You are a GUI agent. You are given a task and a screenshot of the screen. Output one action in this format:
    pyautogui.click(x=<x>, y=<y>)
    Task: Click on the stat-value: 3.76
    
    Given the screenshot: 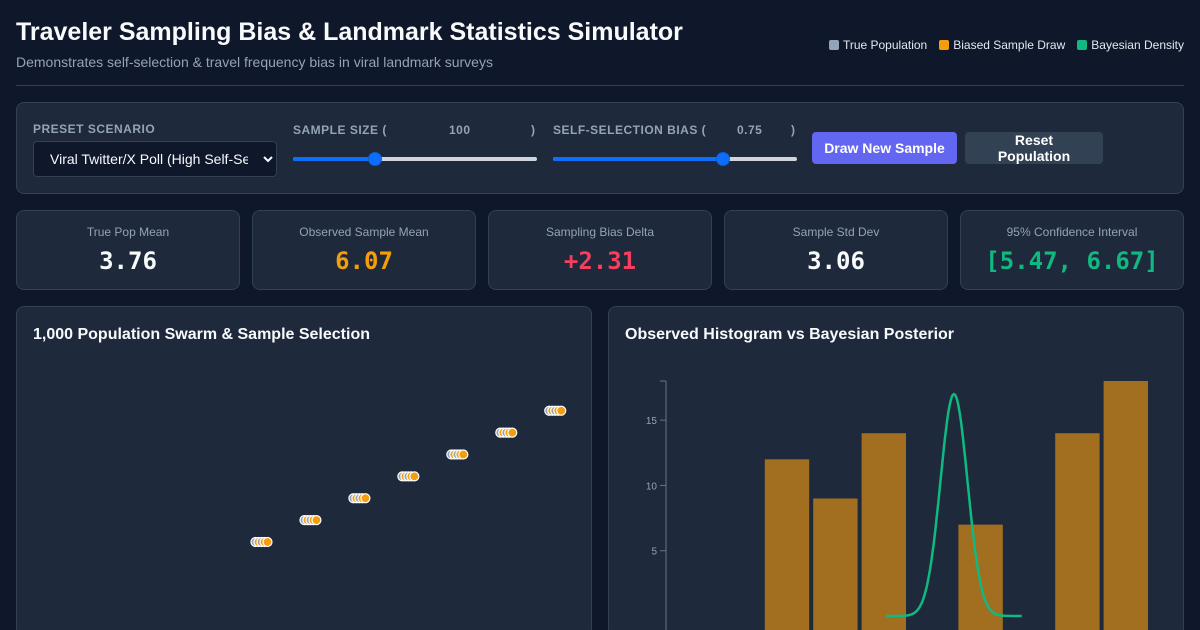 What is the action you would take?
    pyautogui.click(x=128, y=261)
    